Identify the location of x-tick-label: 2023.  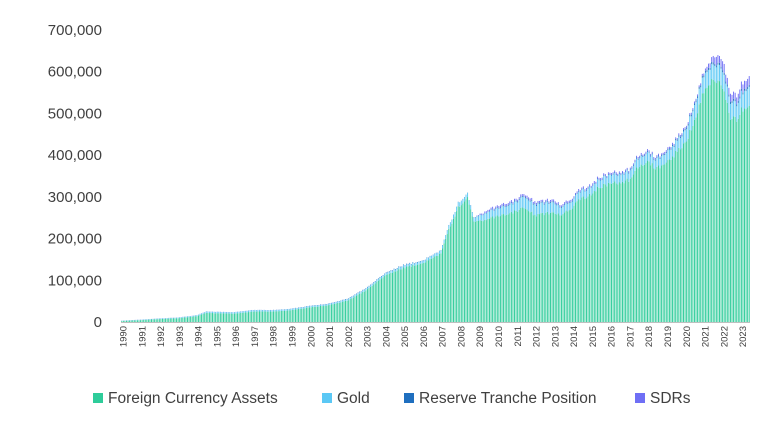
(743, 336).